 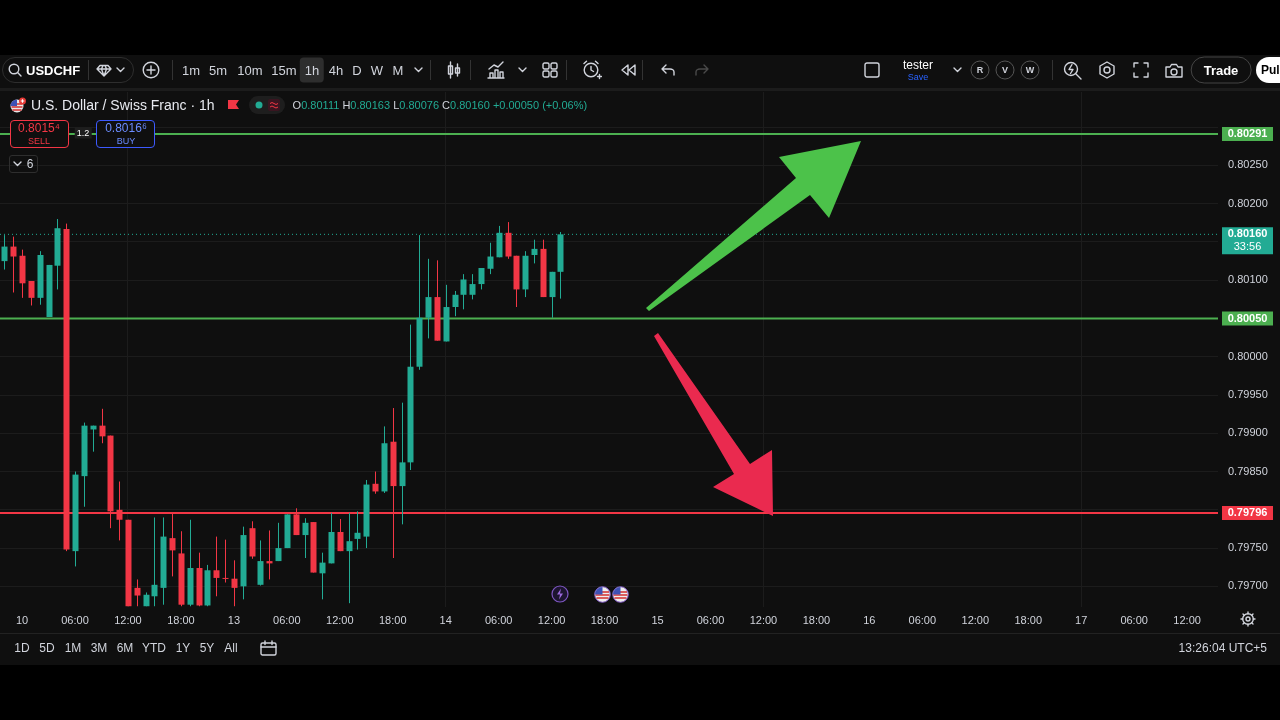 What do you see at coordinates (1248, 355) in the screenshot?
I see `y-tick-label: 0.80000` at bounding box center [1248, 355].